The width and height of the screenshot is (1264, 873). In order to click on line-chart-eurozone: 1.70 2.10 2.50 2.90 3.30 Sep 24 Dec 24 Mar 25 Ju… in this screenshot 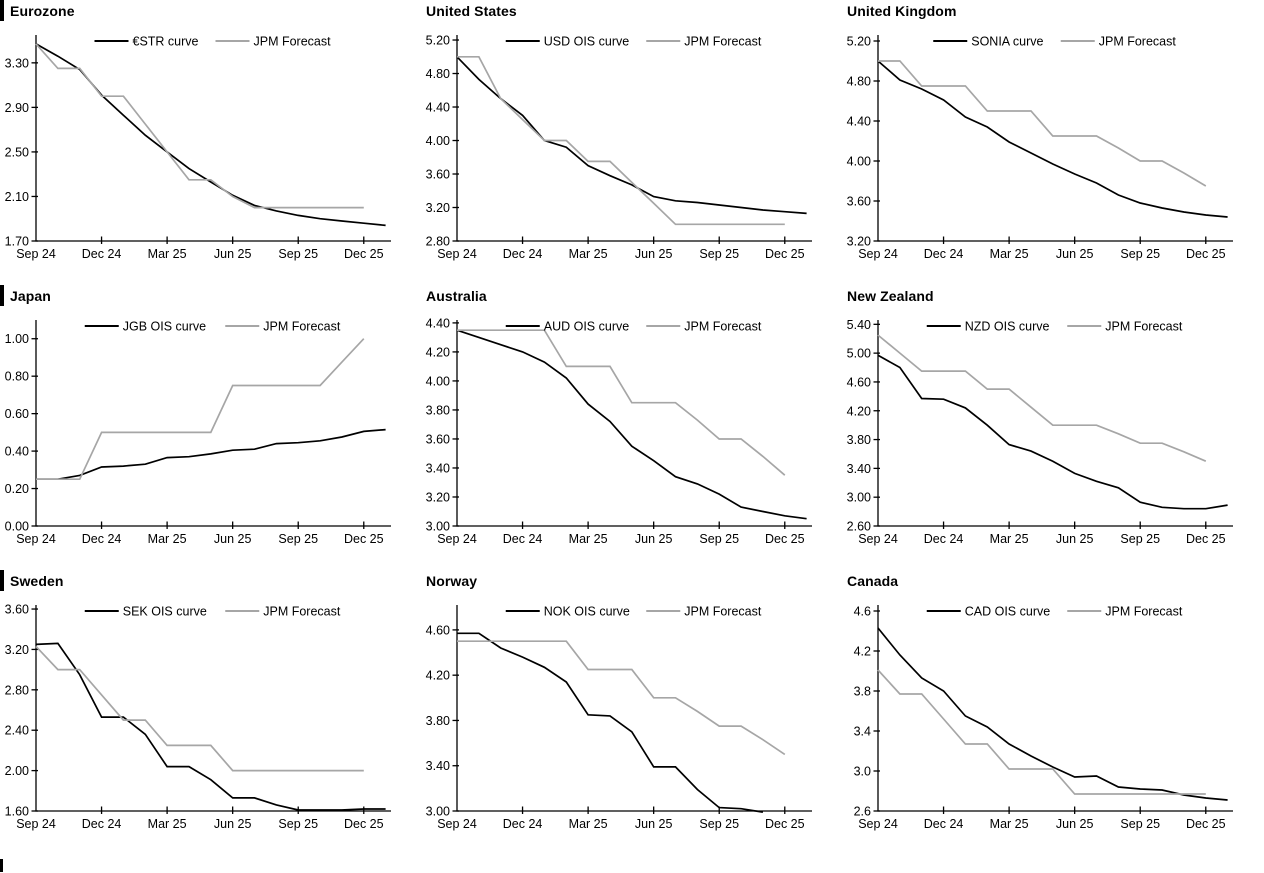, I will do `click(198, 148)`.